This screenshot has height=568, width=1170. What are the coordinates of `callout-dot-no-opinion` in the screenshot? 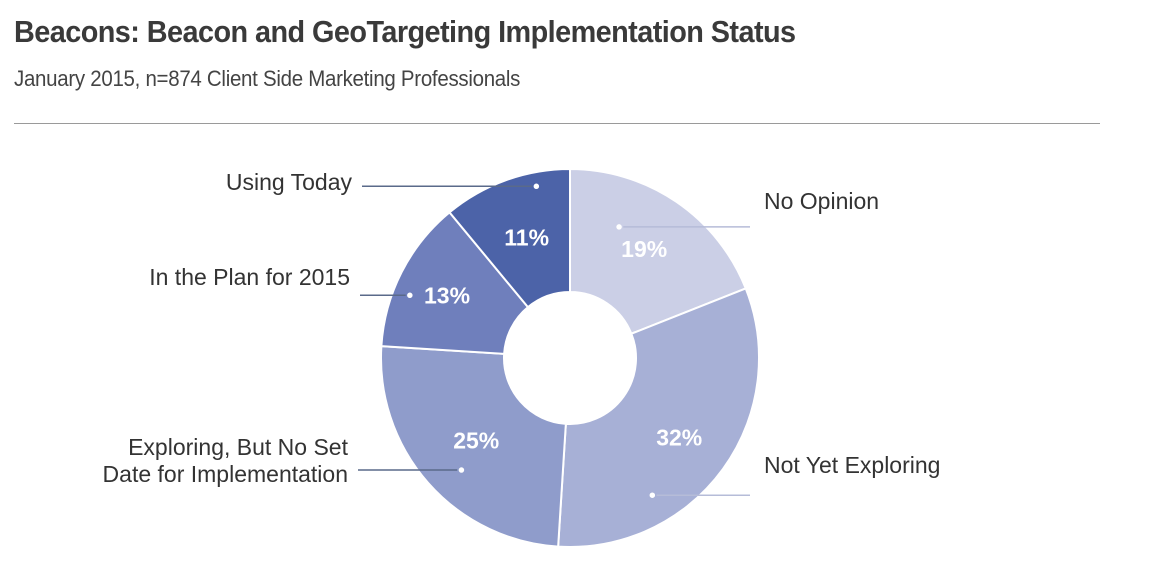 It's located at (619, 227).